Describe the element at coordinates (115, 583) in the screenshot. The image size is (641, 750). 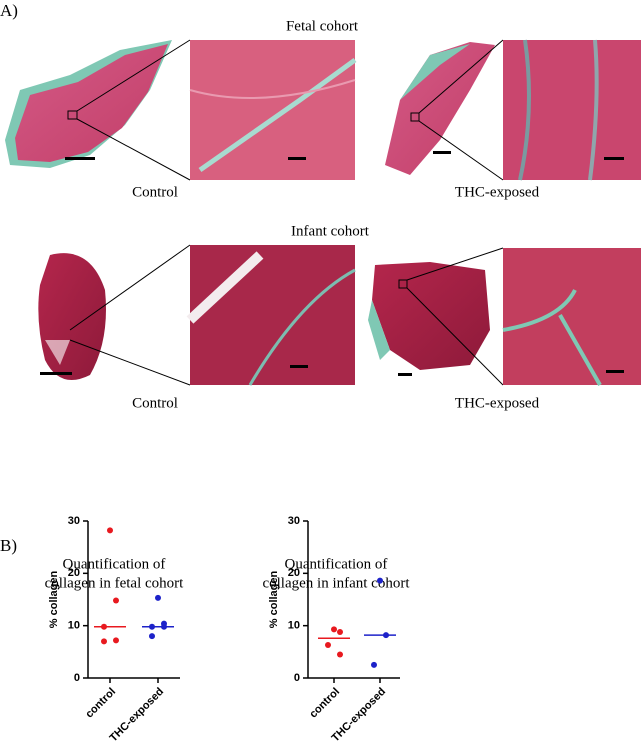
I see `chart-title: collagen in fetal cohort` at that location.